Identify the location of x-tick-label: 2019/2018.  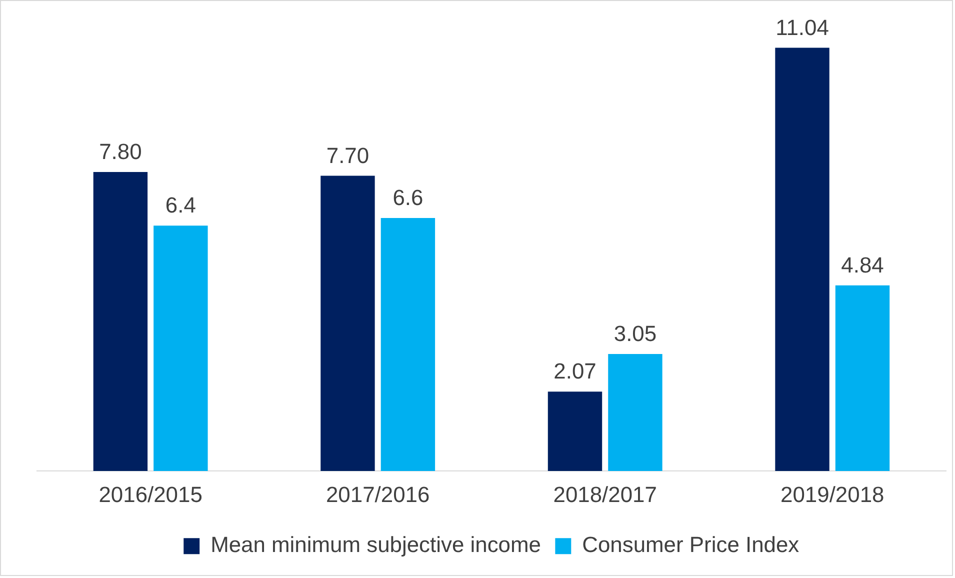
(832, 495).